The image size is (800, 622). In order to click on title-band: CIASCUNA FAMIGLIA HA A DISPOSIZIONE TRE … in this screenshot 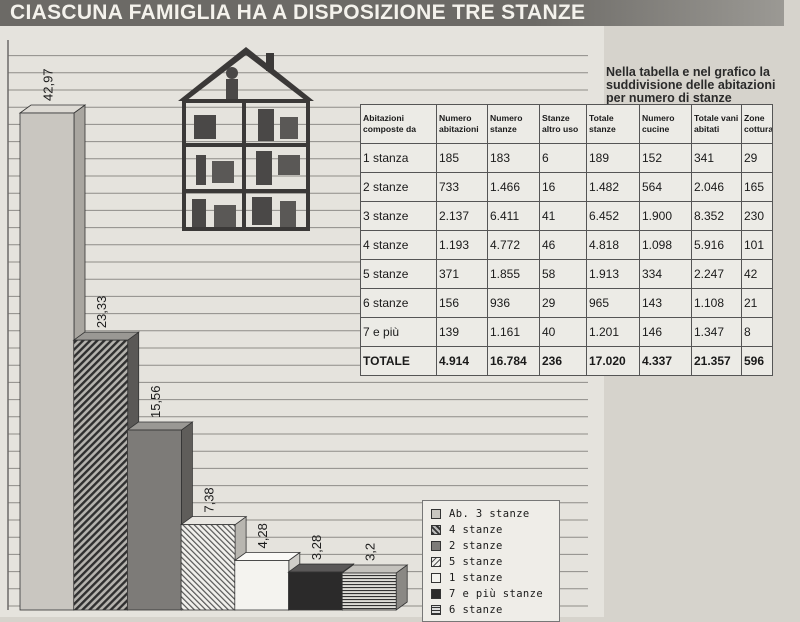, I will do `click(392, 13)`.